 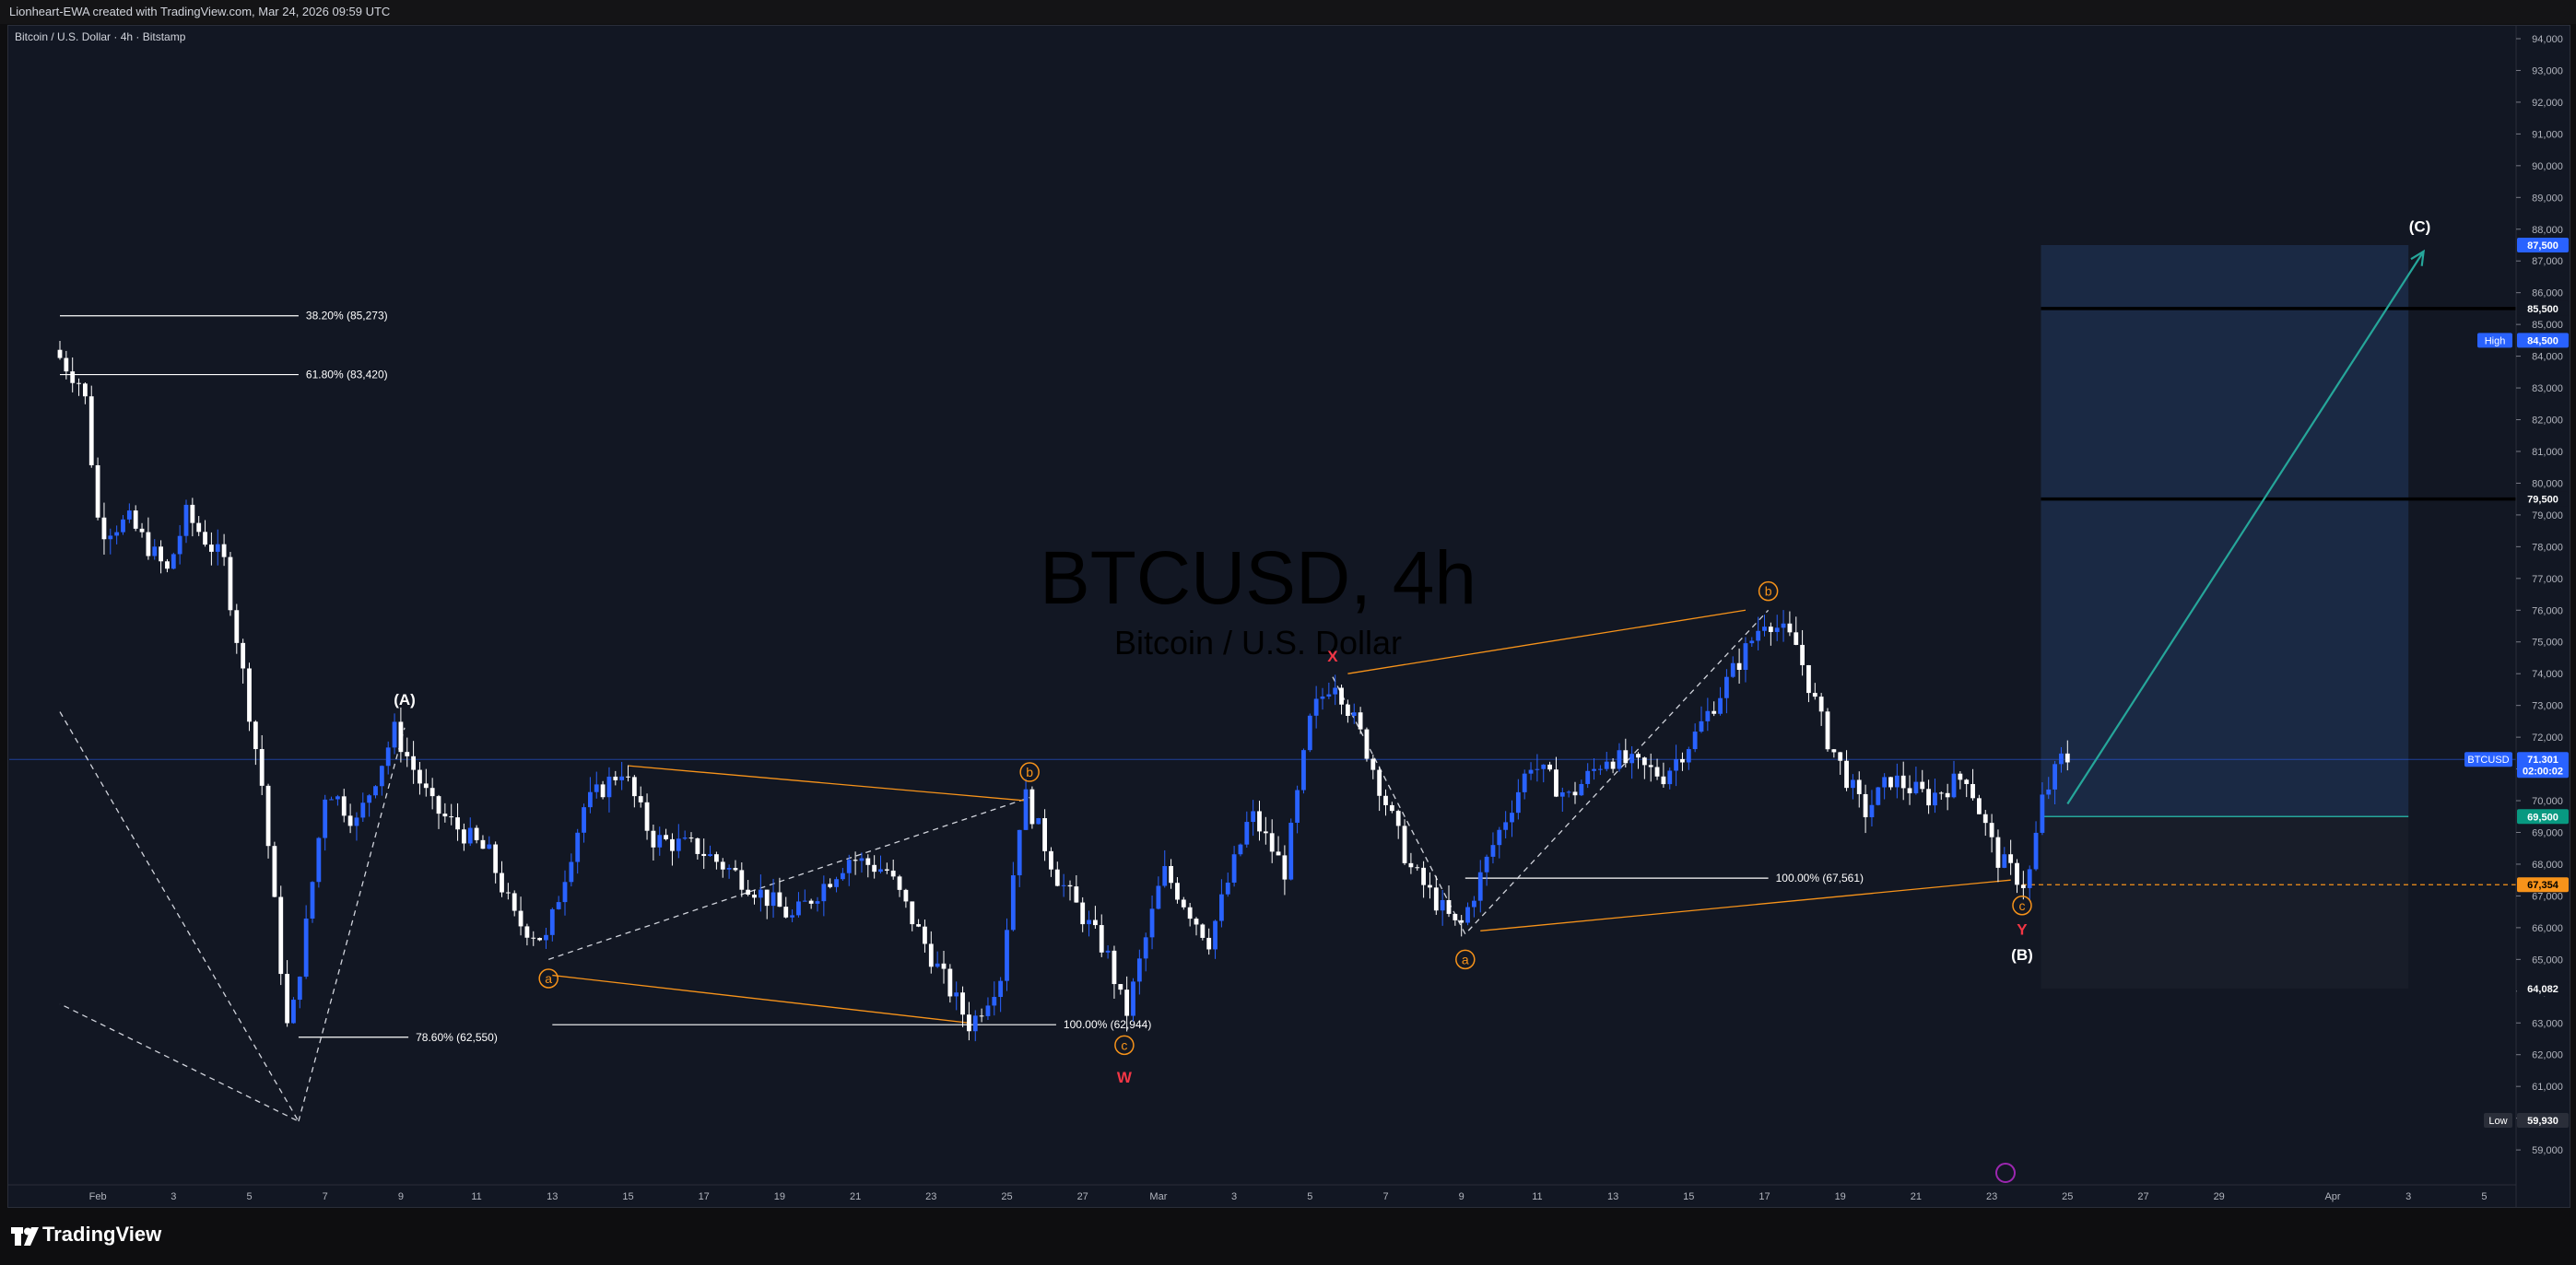 I want to click on replay-marker-icon, so click(x=2005, y=1173).